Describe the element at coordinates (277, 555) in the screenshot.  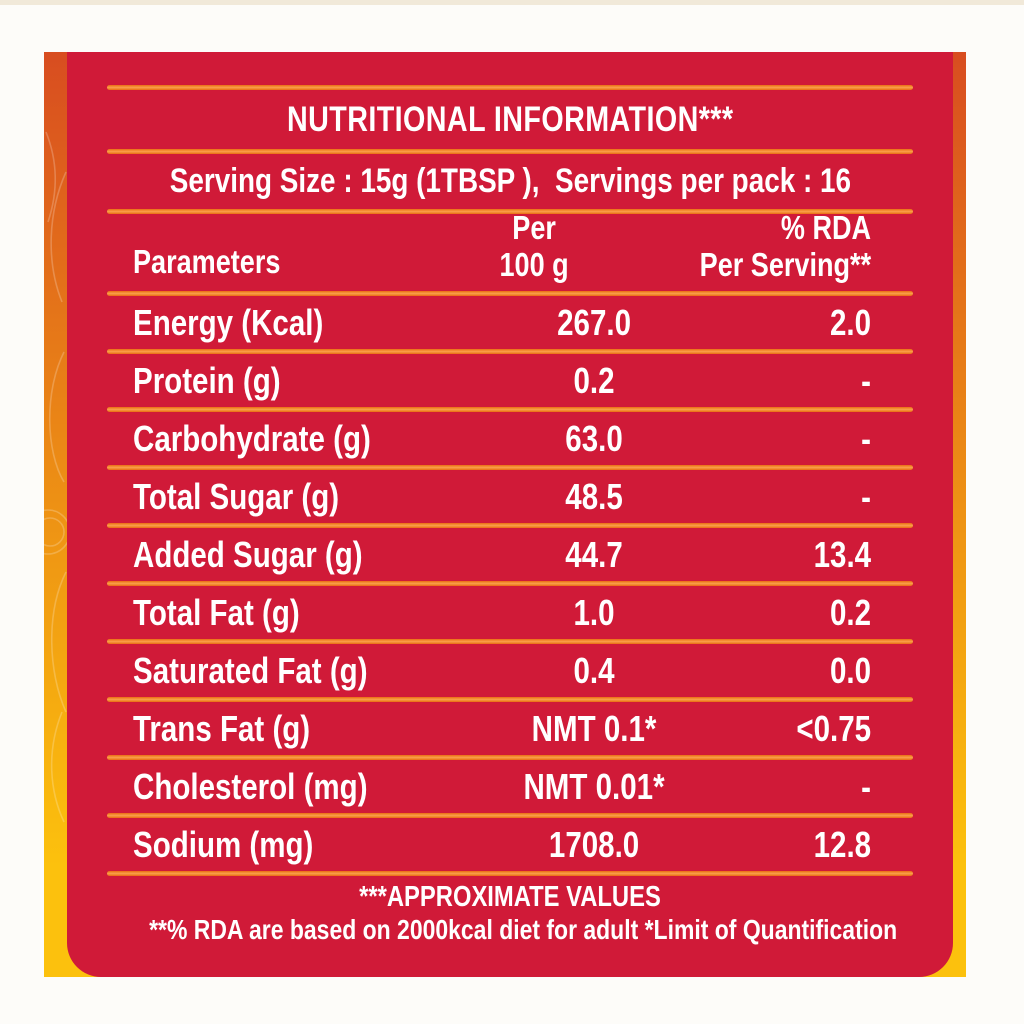
I see `parameter-cell: Added Sugar (g)` at that location.